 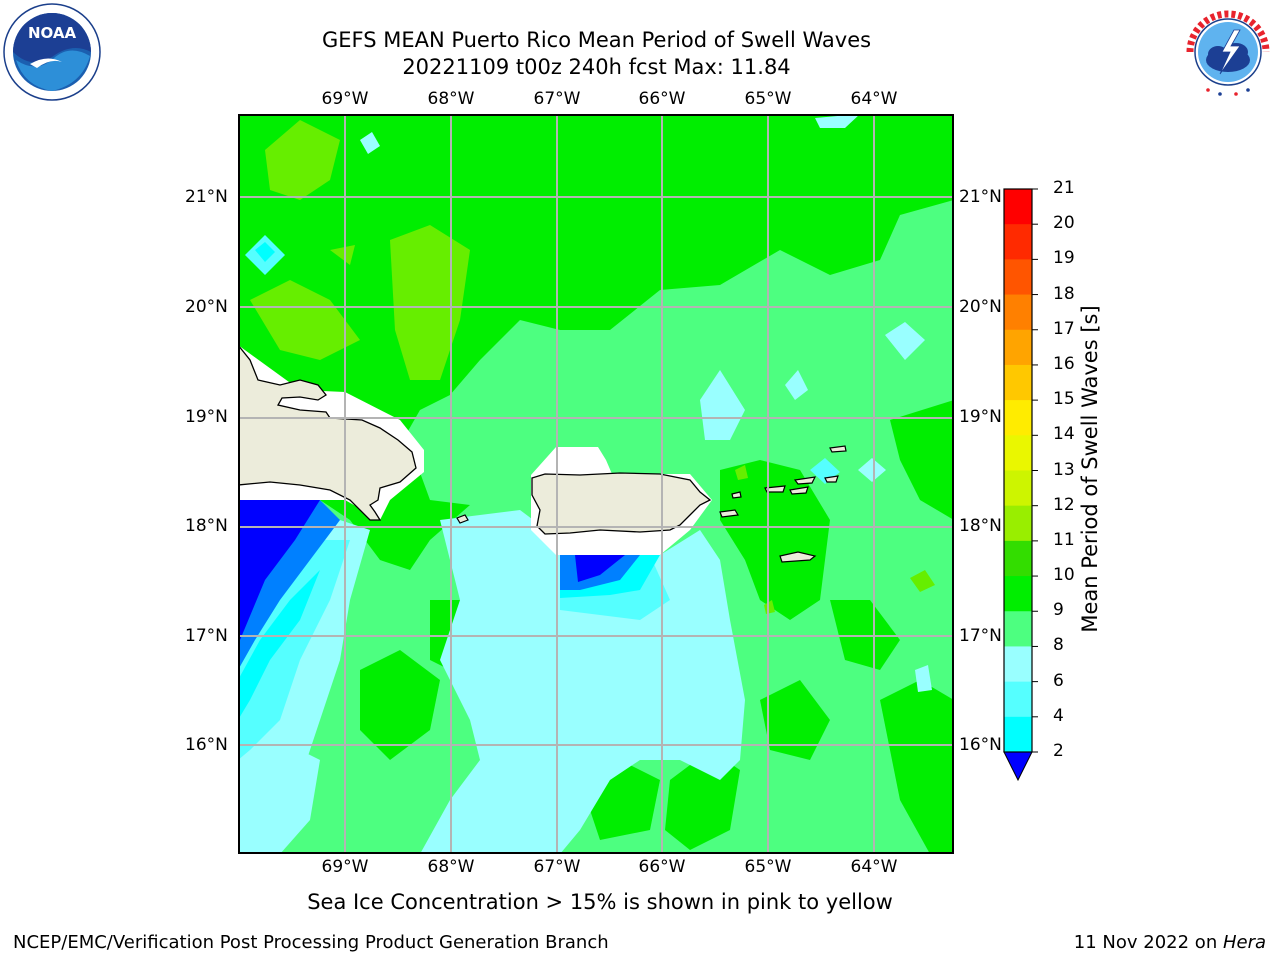 What do you see at coordinates (1018, 766) in the screenshot?
I see `colorbar-extend-arrow` at bounding box center [1018, 766].